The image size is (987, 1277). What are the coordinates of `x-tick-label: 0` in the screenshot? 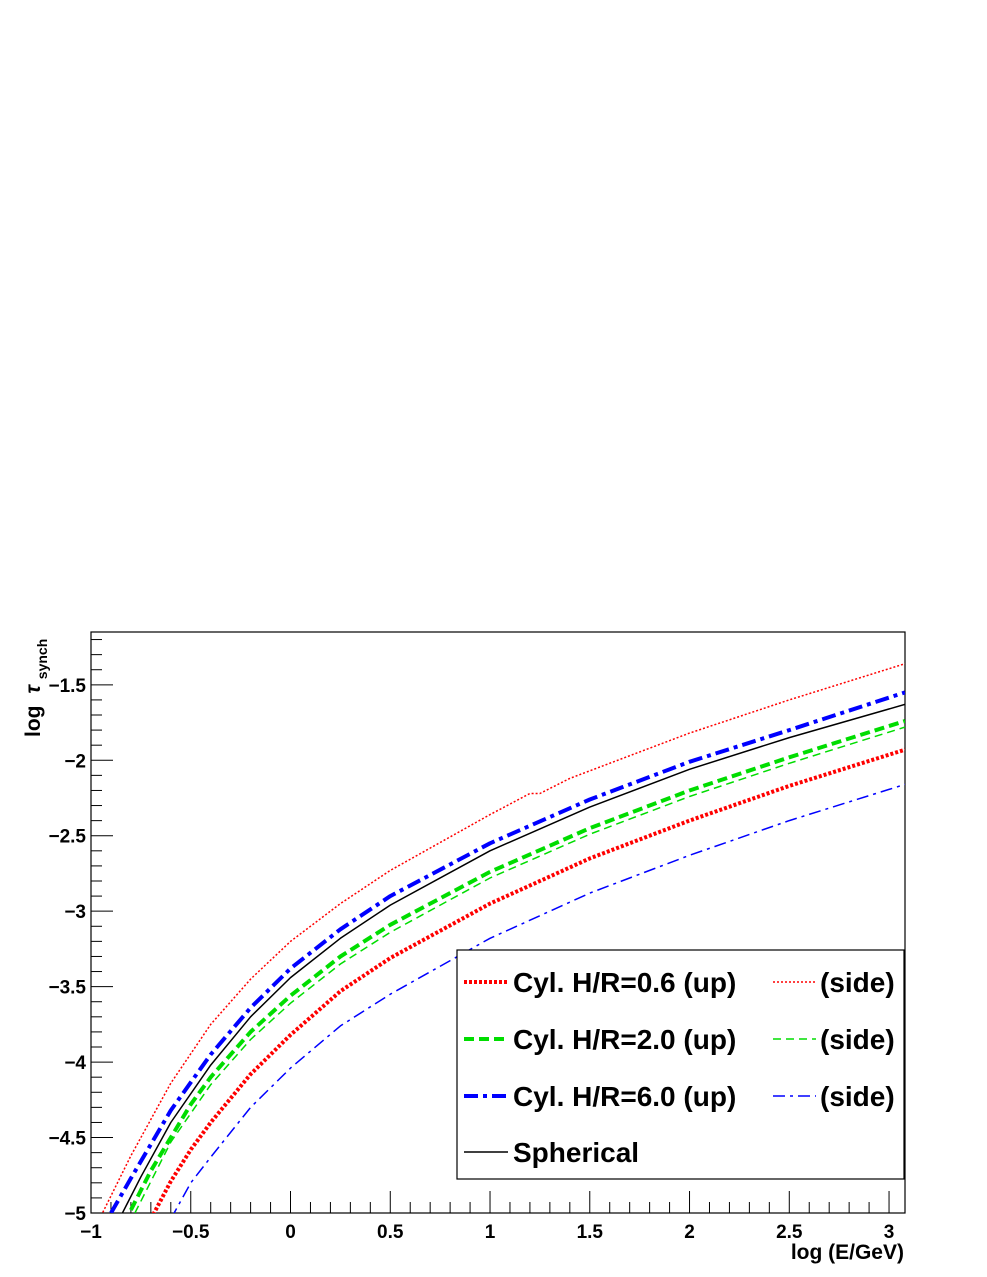 It's located at (290, 1232).